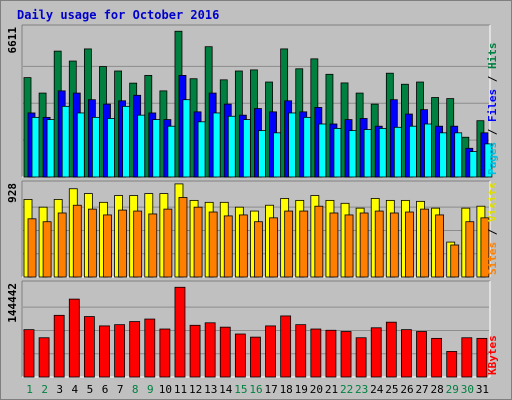 This screenshot has width=512, height=400. What do you see at coordinates (44, 389) in the screenshot?
I see `x-tick-label: 2` at bounding box center [44, 389].